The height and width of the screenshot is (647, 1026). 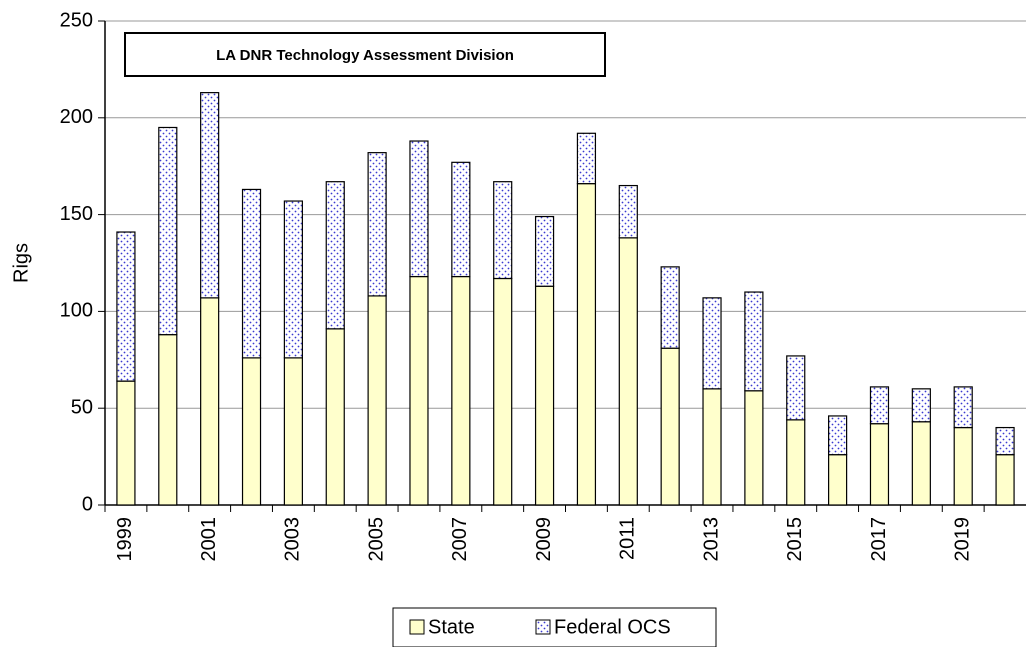 What do you see at coordinates (76, 214) in the screenshot?
I see `y-tick-label: 150` at bounding box center [76, 214].